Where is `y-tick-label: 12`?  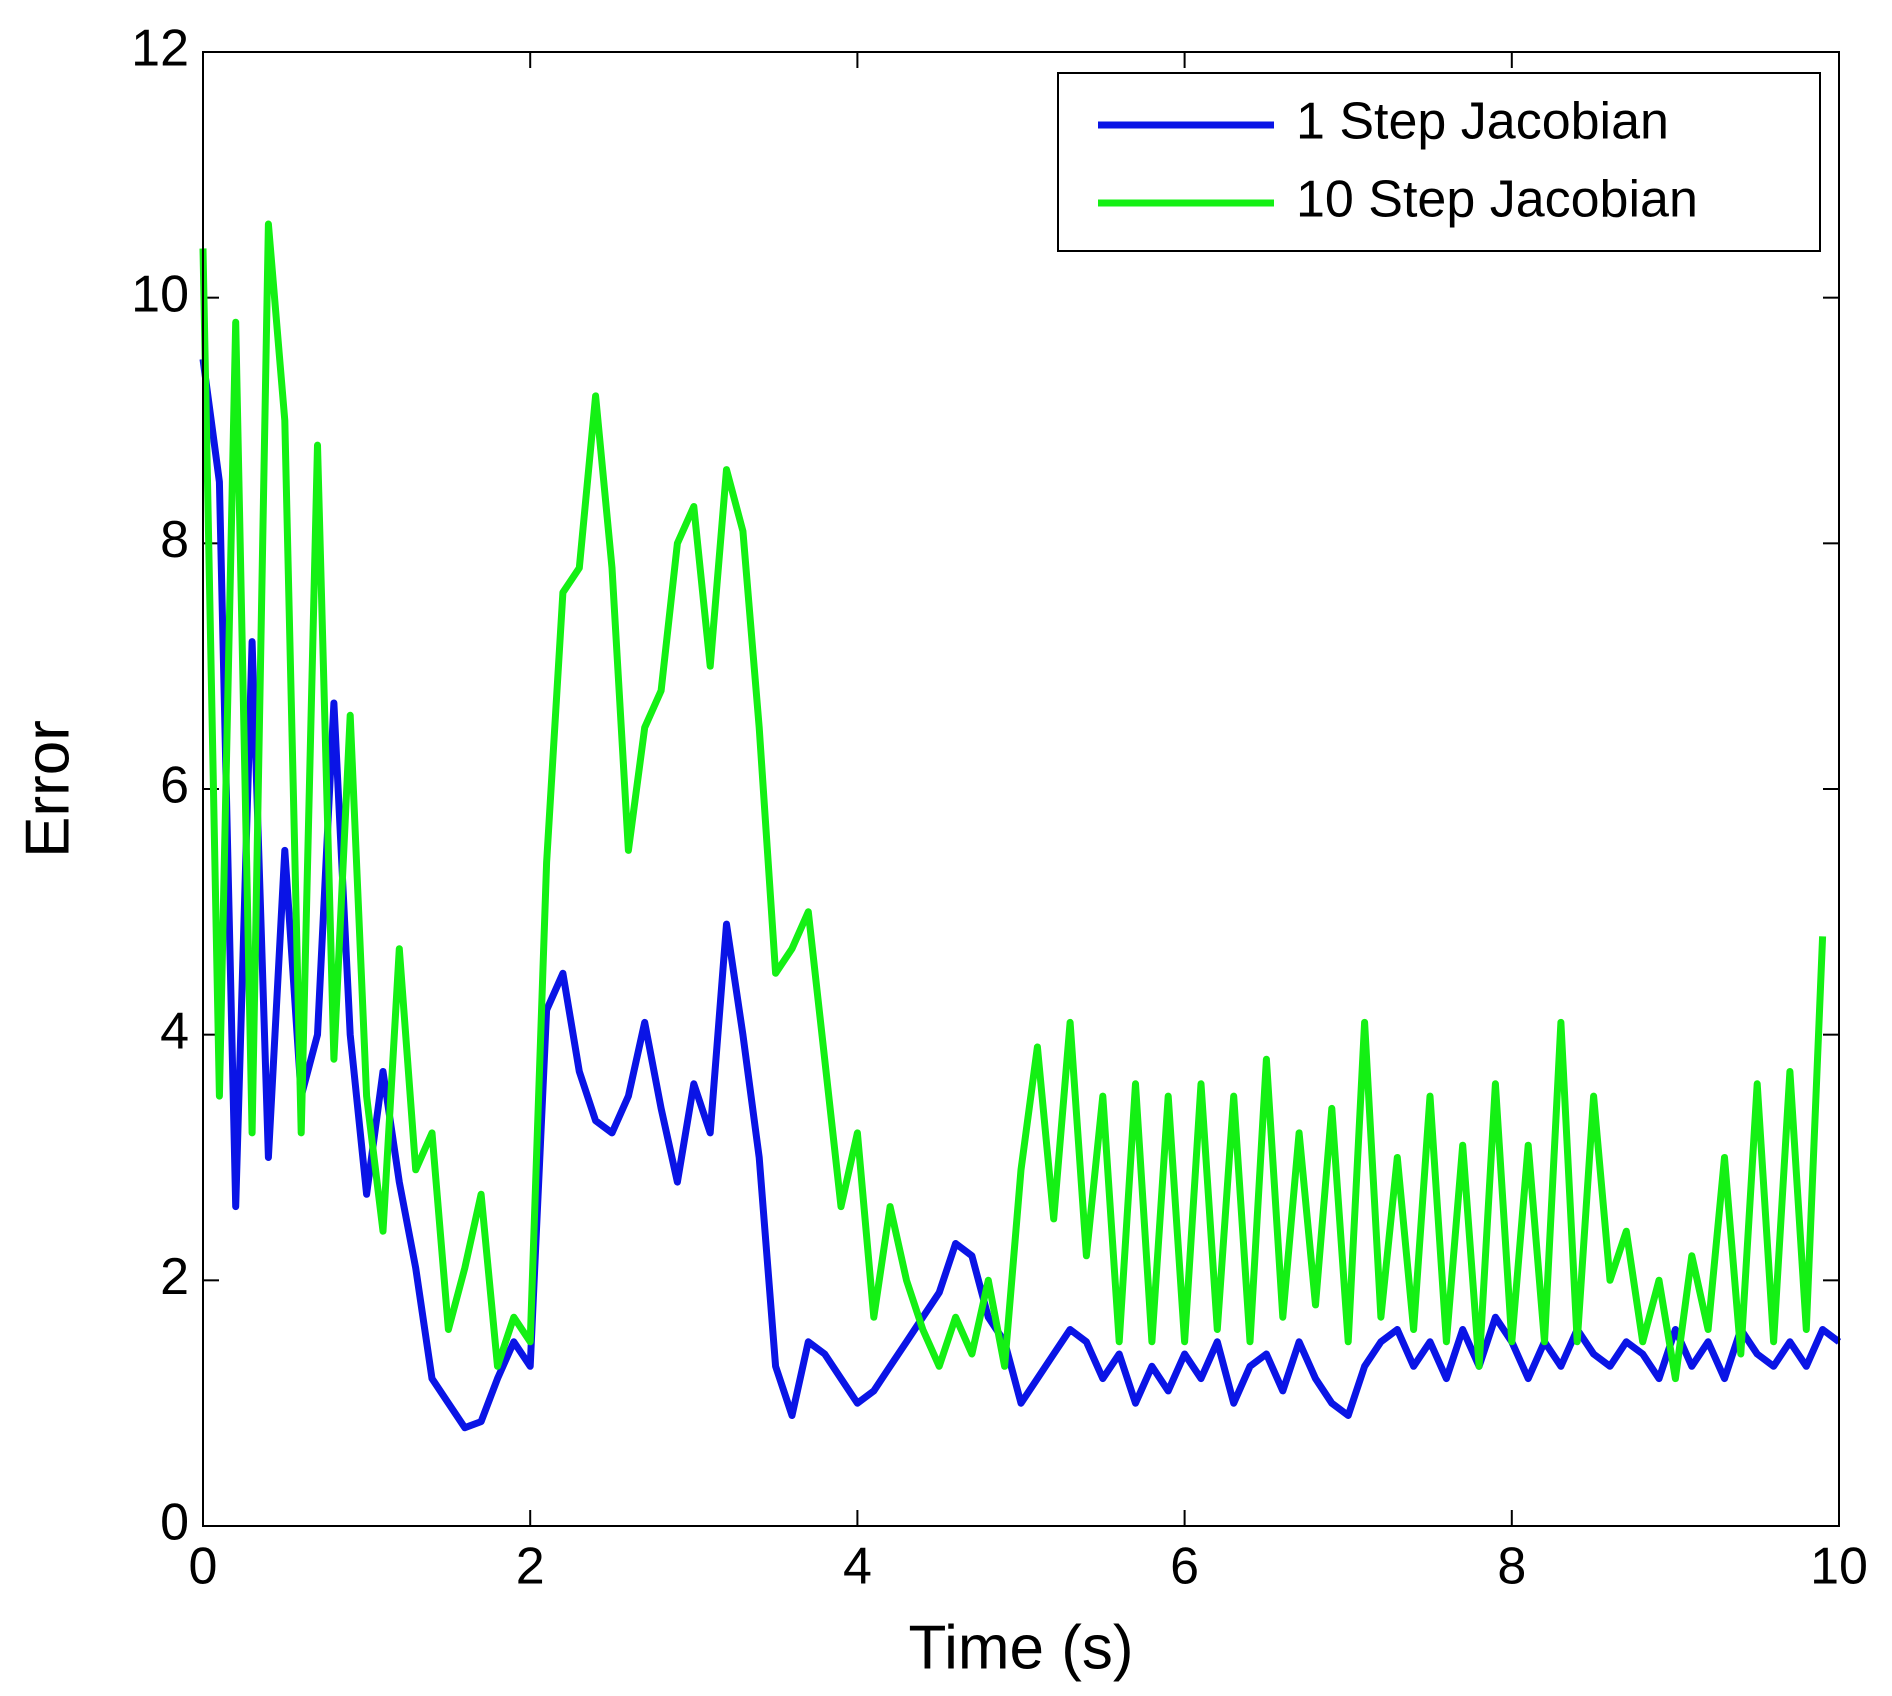
y-tick-label: 12 is located at coordinates (160, 49).